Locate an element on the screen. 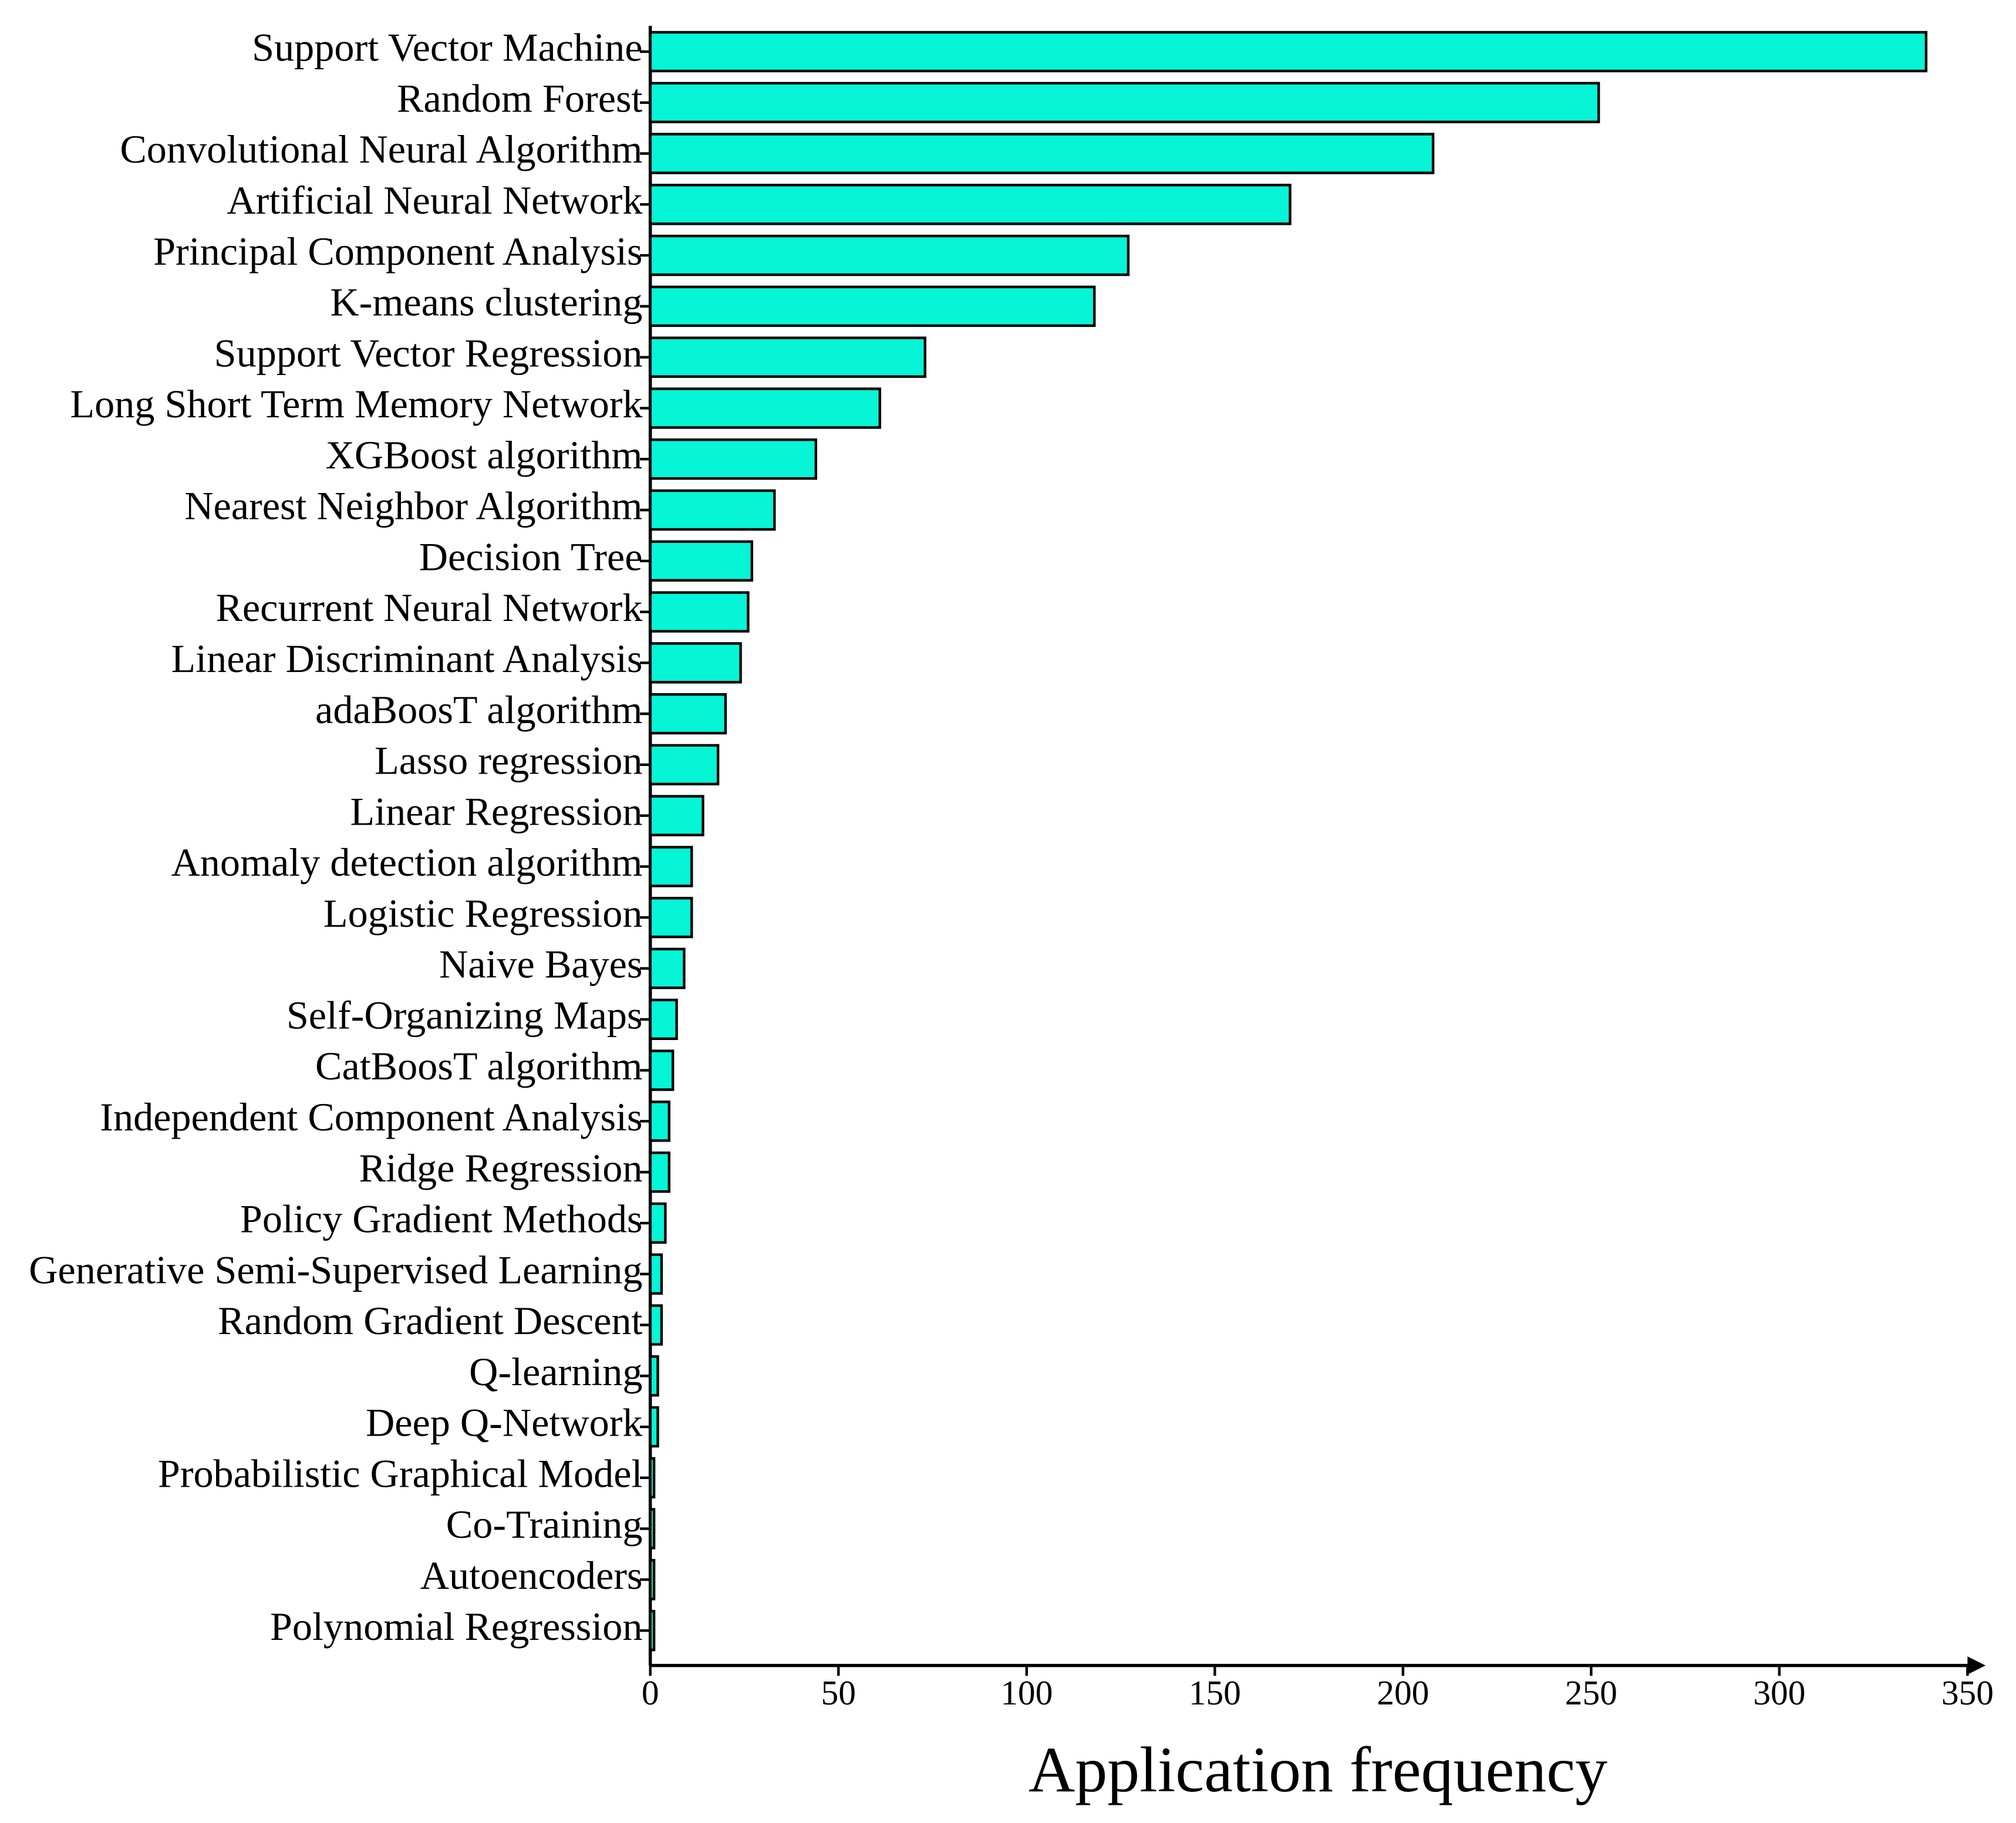 The height and width of the screenshot is (1823, 2016). x-tick-label: 200 is located at coordinates (1403, 1692).